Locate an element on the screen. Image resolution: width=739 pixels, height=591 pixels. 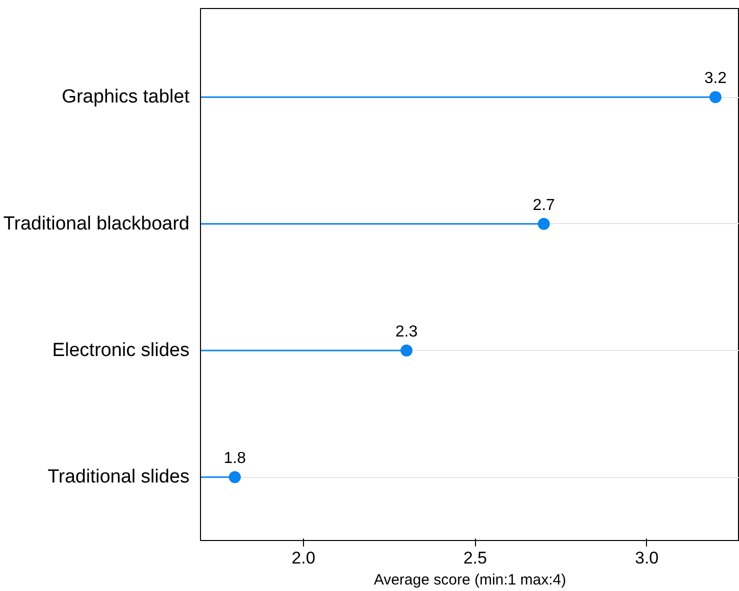
y-tick-label: Electronic slides is located at coordinates (121, 350).